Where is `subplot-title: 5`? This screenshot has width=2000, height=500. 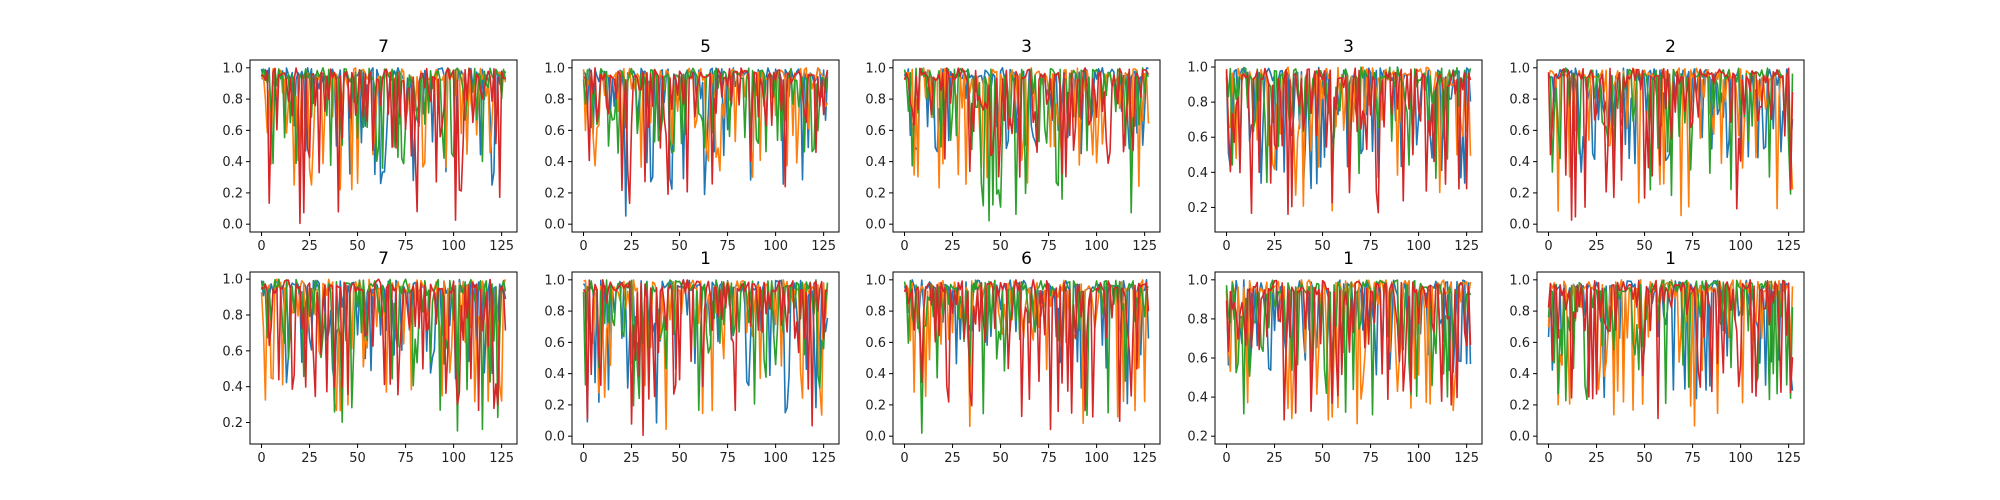
subplot-title: 5 is located at coordinates (705, 47).